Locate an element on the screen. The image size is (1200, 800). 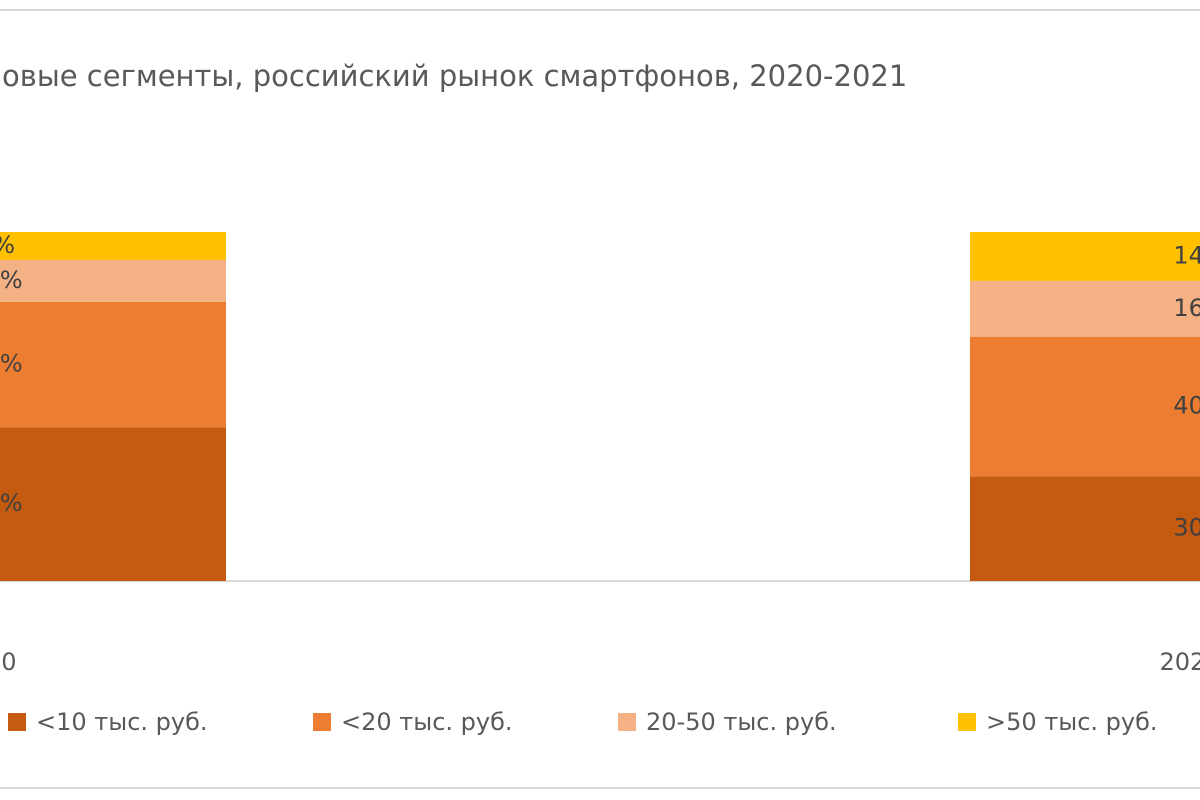
data-label: 36% is located at coordinates (11, 364).